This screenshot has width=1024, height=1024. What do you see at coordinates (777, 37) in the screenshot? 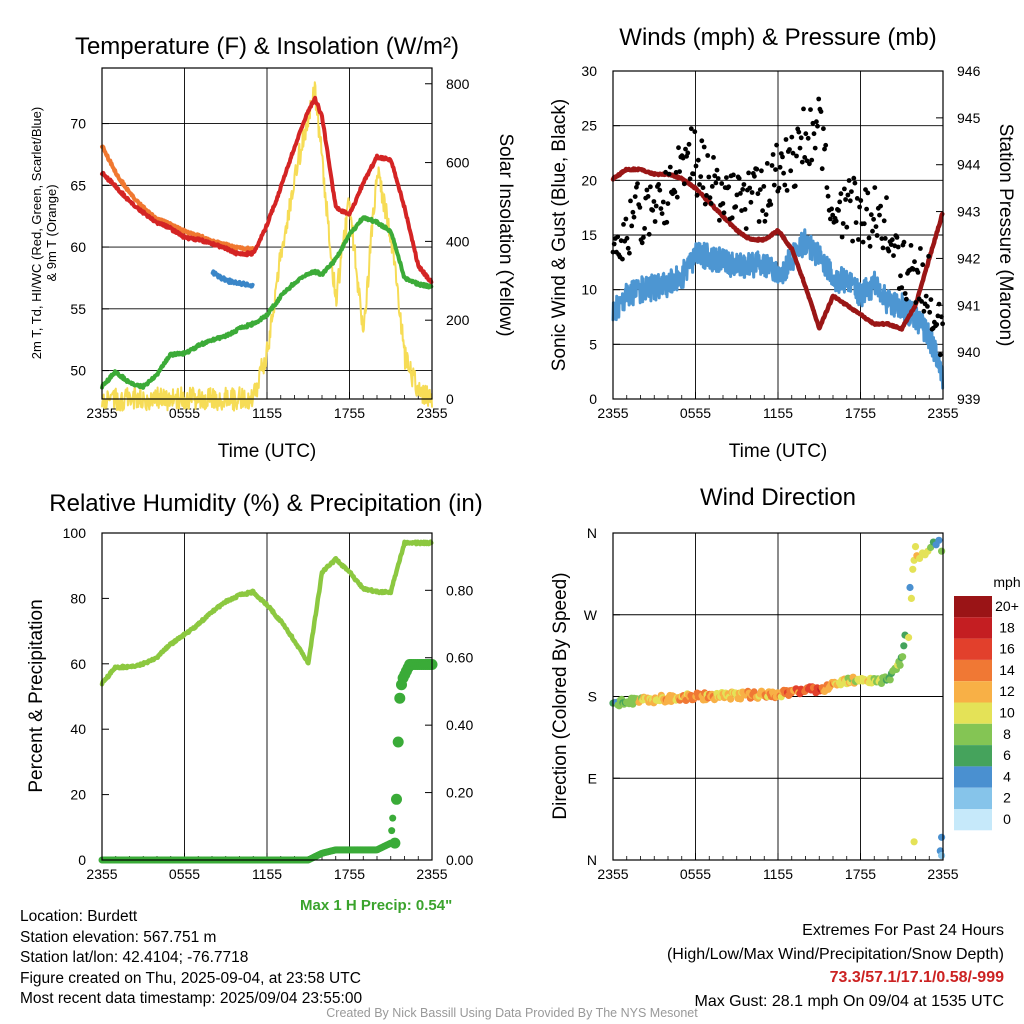
I see `wind-panel-title: Winds (mph) & Pressure (mb)` at bounding box center [777, 37].